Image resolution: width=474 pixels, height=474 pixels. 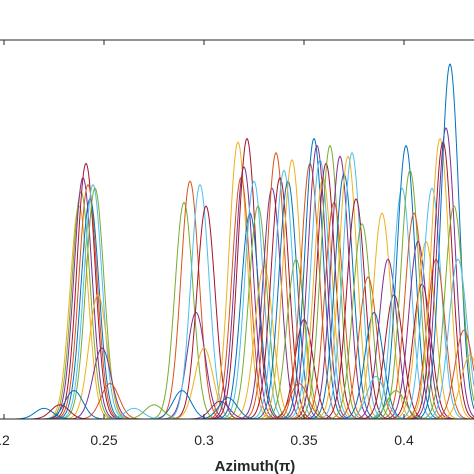 What do you see at coordinates (303, 440) in the screenshot?
I see `x-tick-label-4: 0.35` at bounding box center [303, 440].